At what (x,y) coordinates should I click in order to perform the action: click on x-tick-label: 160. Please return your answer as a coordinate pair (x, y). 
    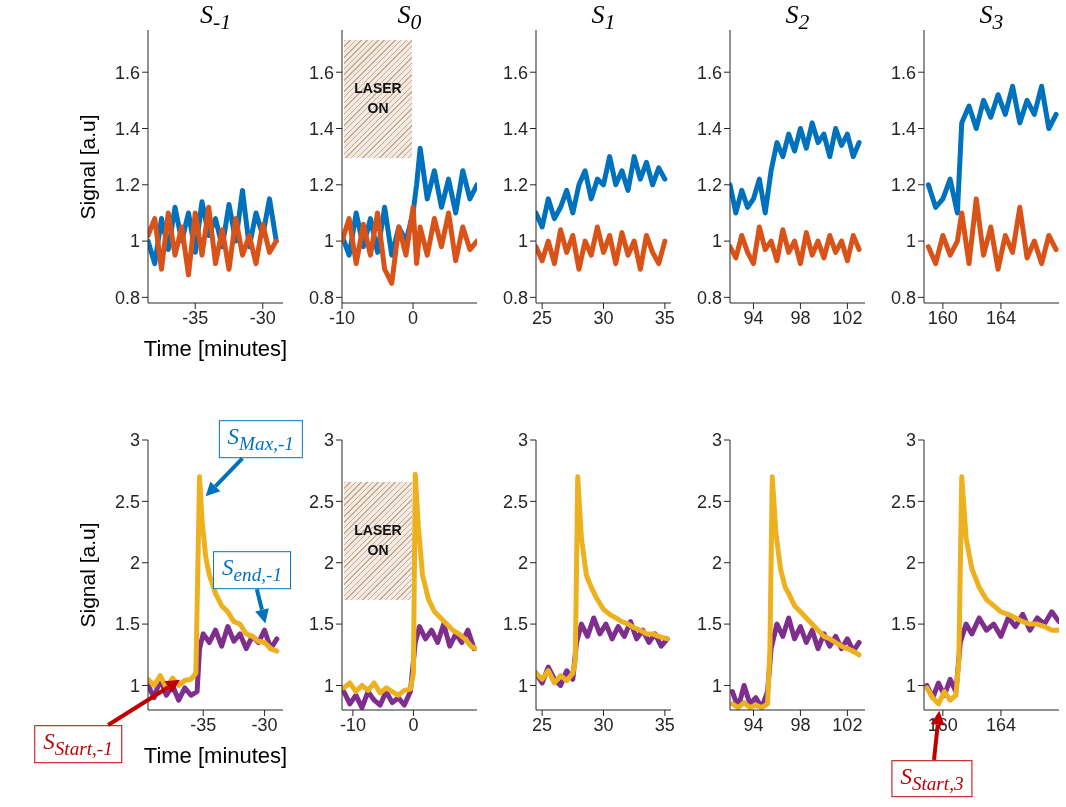
    Looking at the image, I should click on (942, 317).